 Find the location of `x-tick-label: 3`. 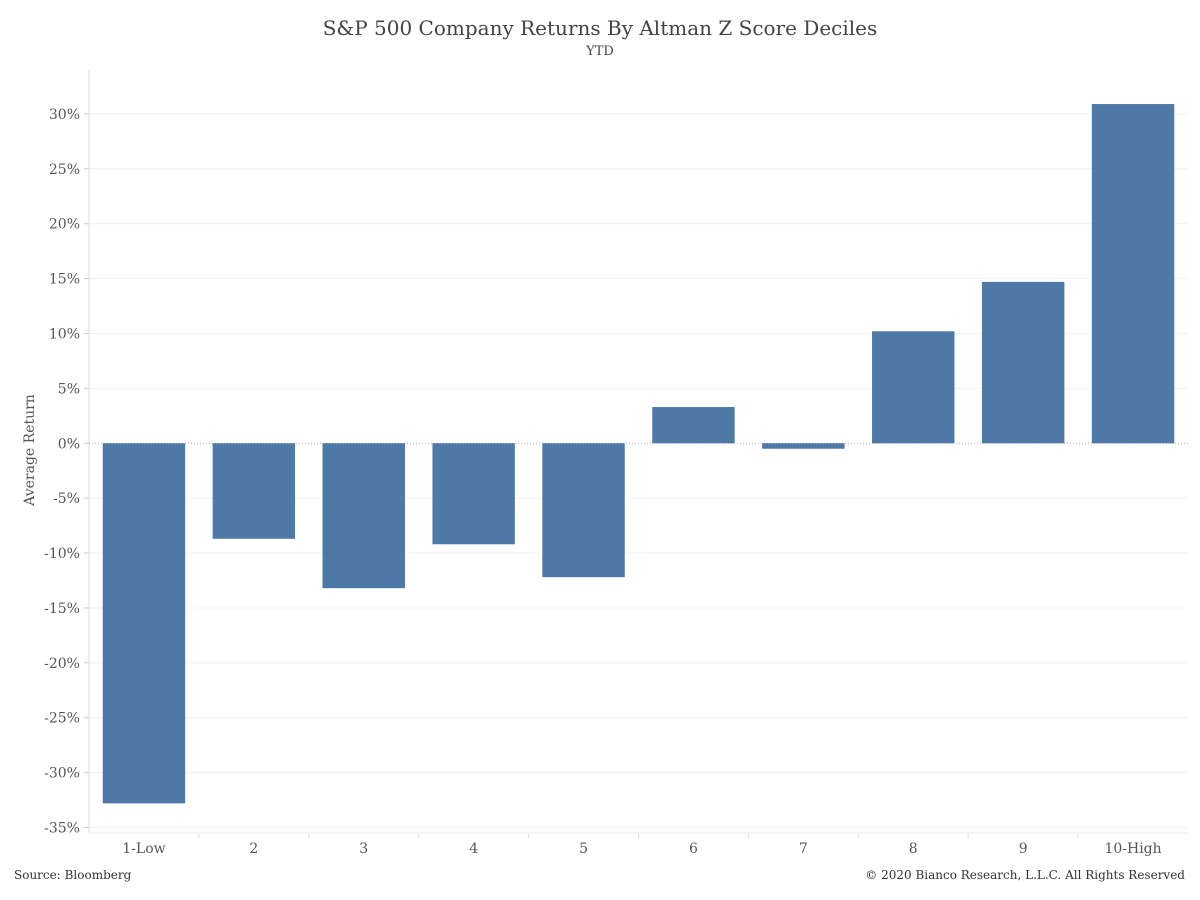

x-tick-label: 3 is located at coordinates (363, 849).